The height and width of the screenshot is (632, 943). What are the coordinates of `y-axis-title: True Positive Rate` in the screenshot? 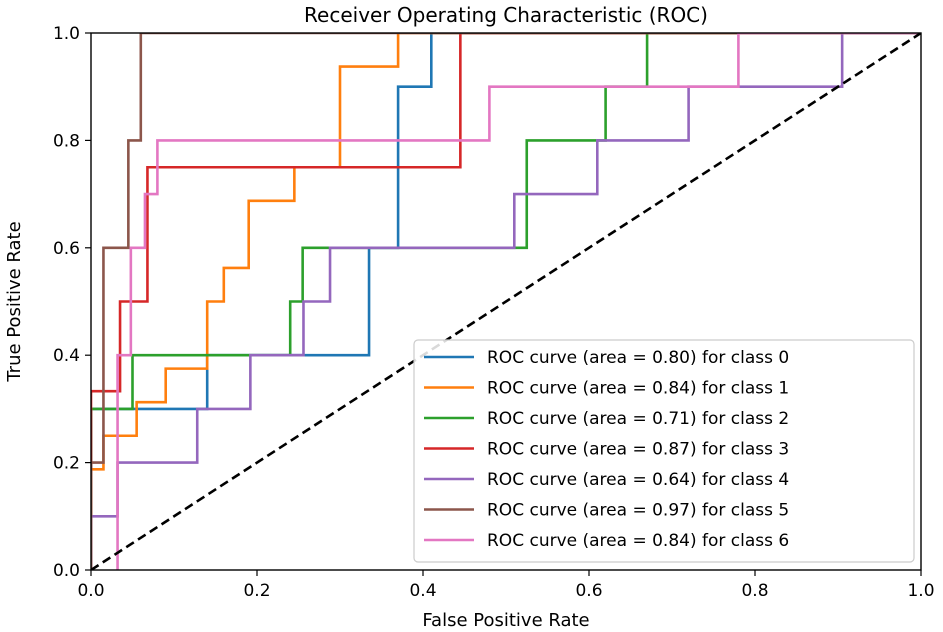 It's located at (14, 301).